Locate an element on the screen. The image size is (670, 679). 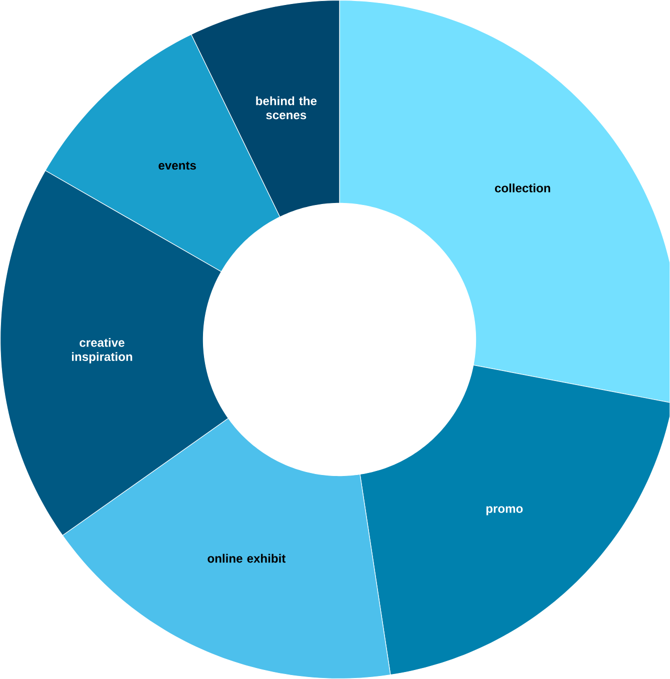
slice-label: behind the scenes is located at coordinates (286, 108).